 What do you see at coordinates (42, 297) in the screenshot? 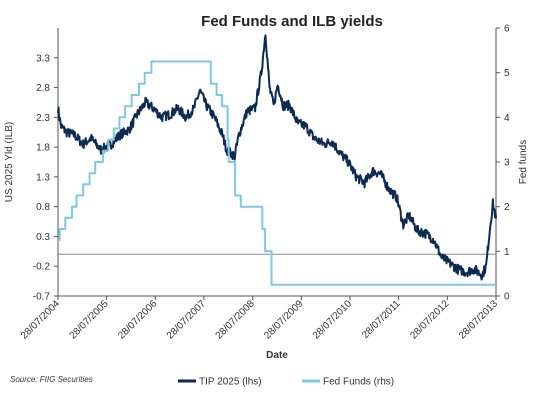
I see `y-left-tick-label: -0.7` at bounding box center [42, 297].